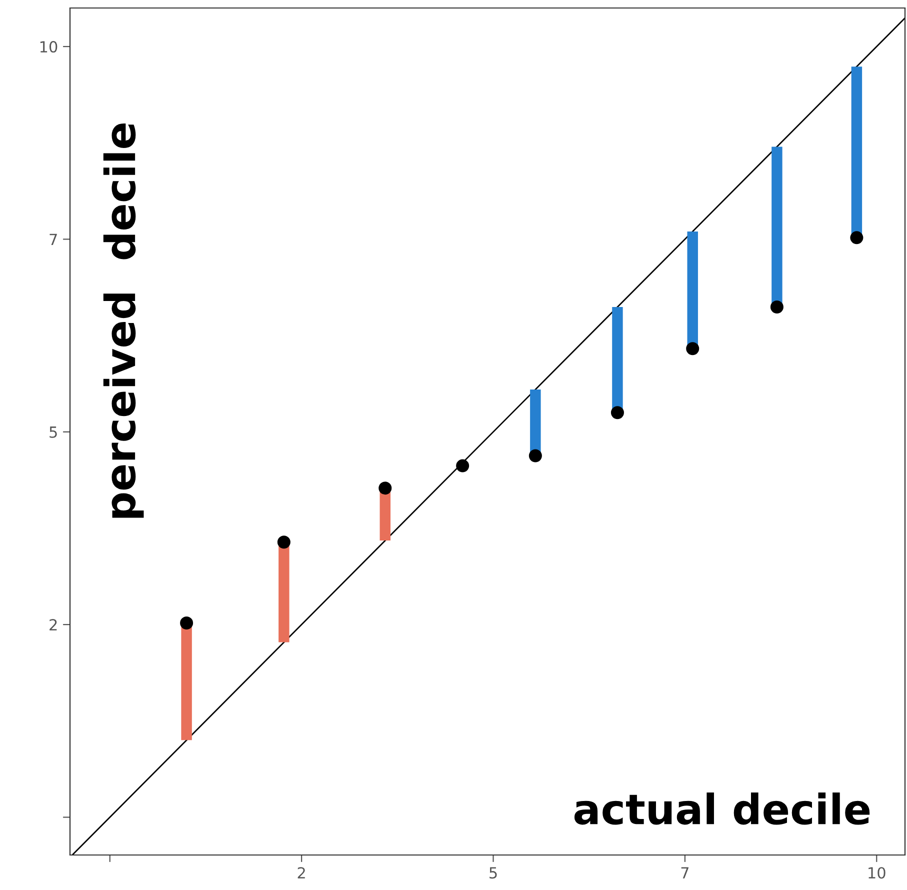 The width and height of the screenshot is (907, 890). Describe the element at coordinates (493, 873) in the screenshot. I see `x-tick-label: 5` at that location.